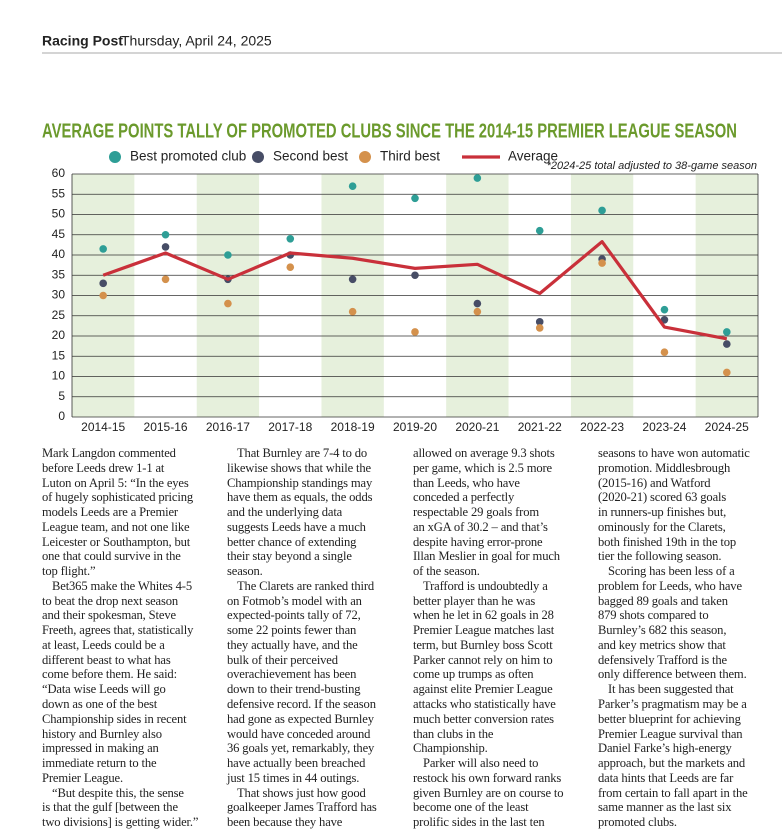 This screenshot has width=782, height=830. What do you see at coordinates (662, 630) in the screenshot?
I see `text-line: Burnley’s 682 this season,` at bounding box center [662, 630].